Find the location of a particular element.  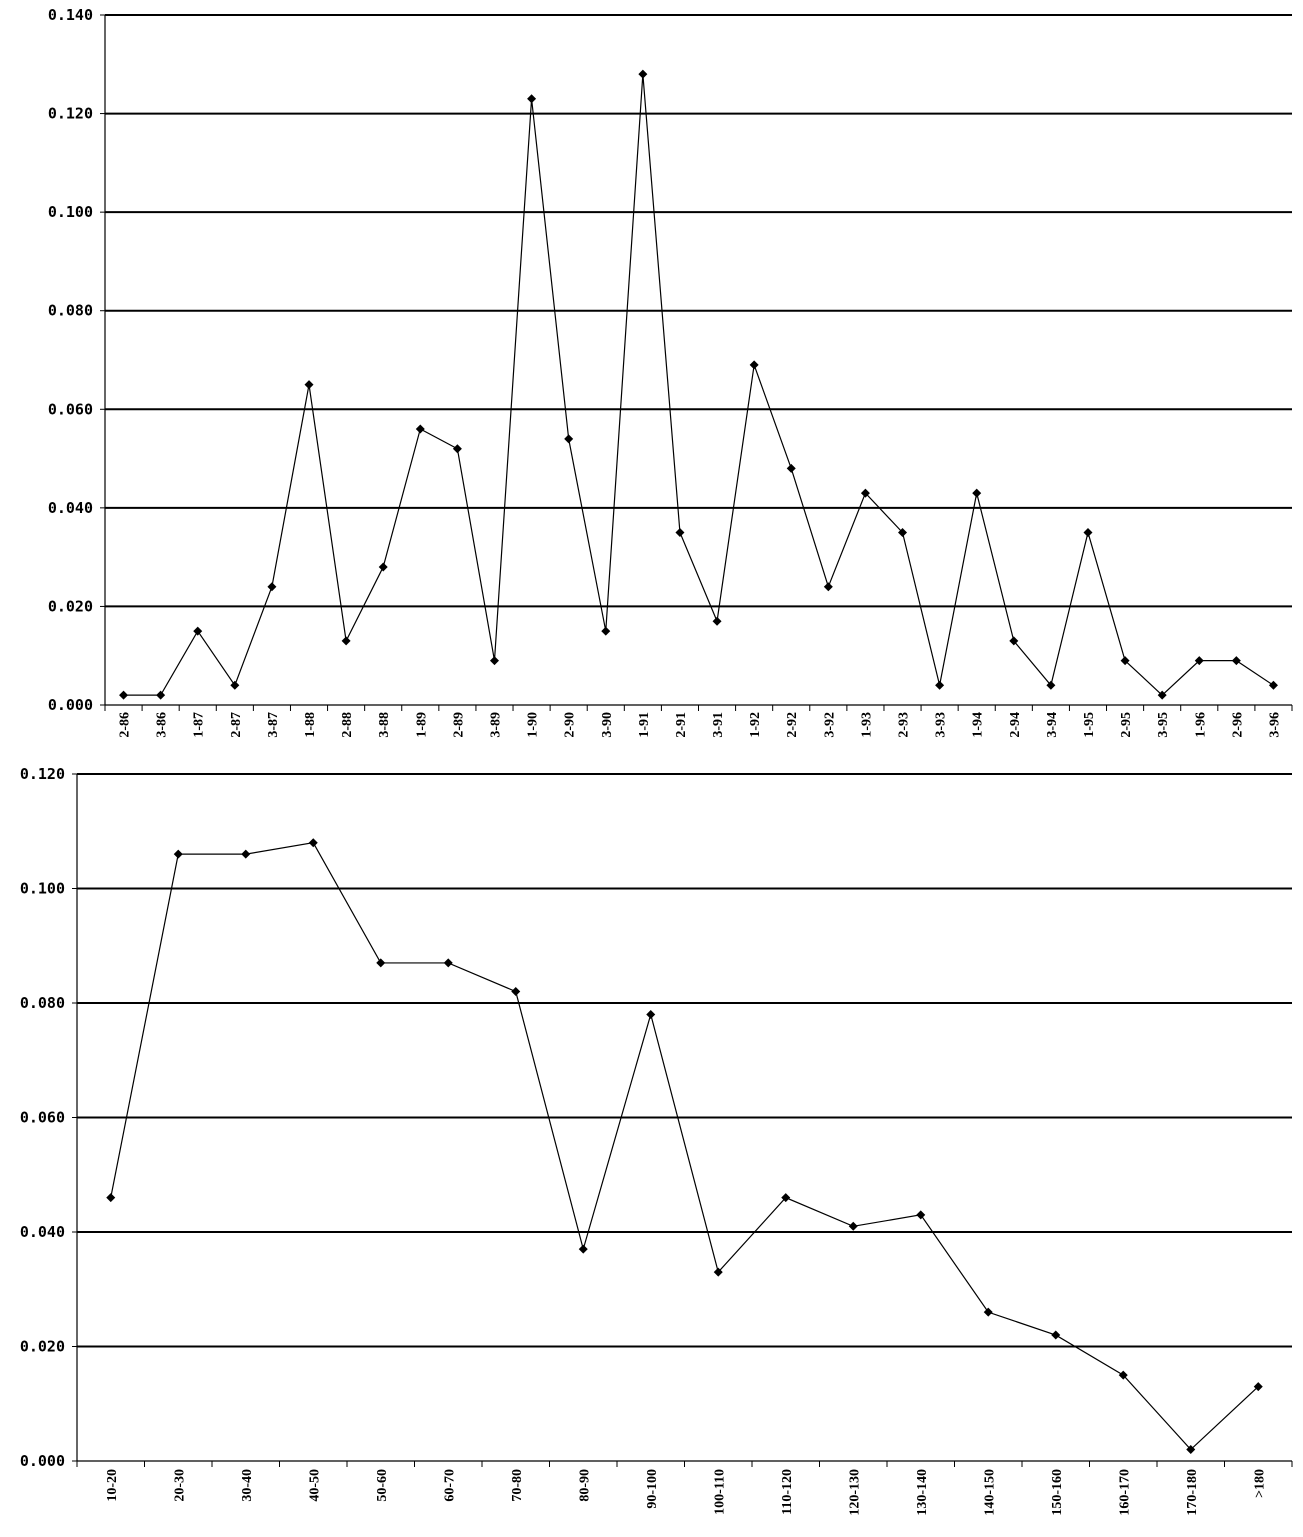

x-tick-label: 3-87 is located at coordinates (273, 725).